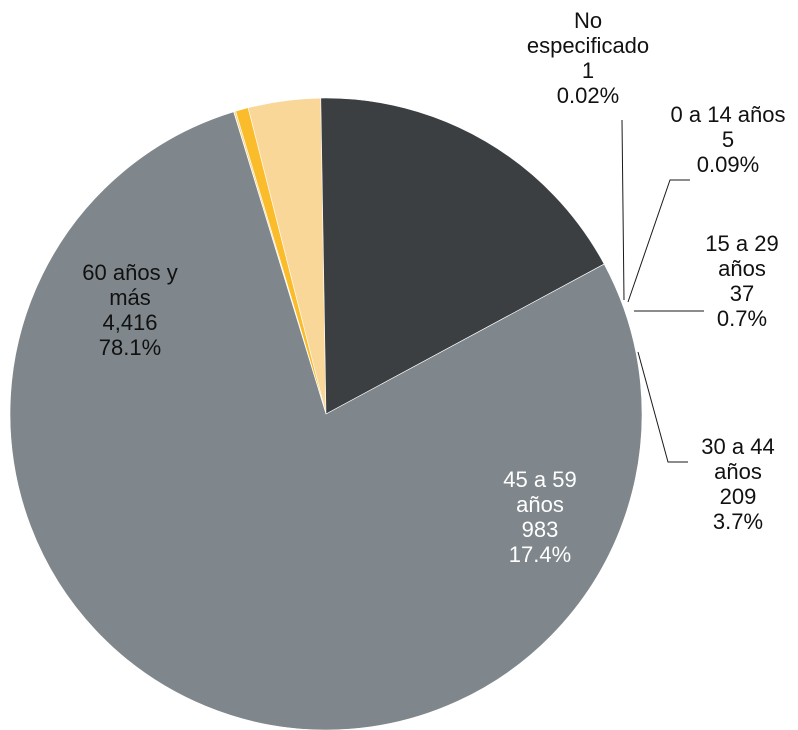  I want to click on label-0-a-14-percent: 0.09%, so click(728, 164).